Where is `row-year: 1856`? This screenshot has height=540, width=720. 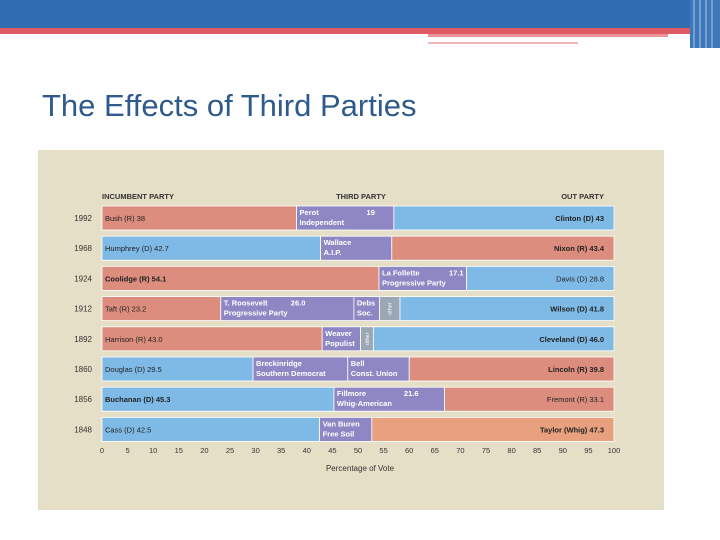
row-year: 1856 is located at coordinates (83, 399).